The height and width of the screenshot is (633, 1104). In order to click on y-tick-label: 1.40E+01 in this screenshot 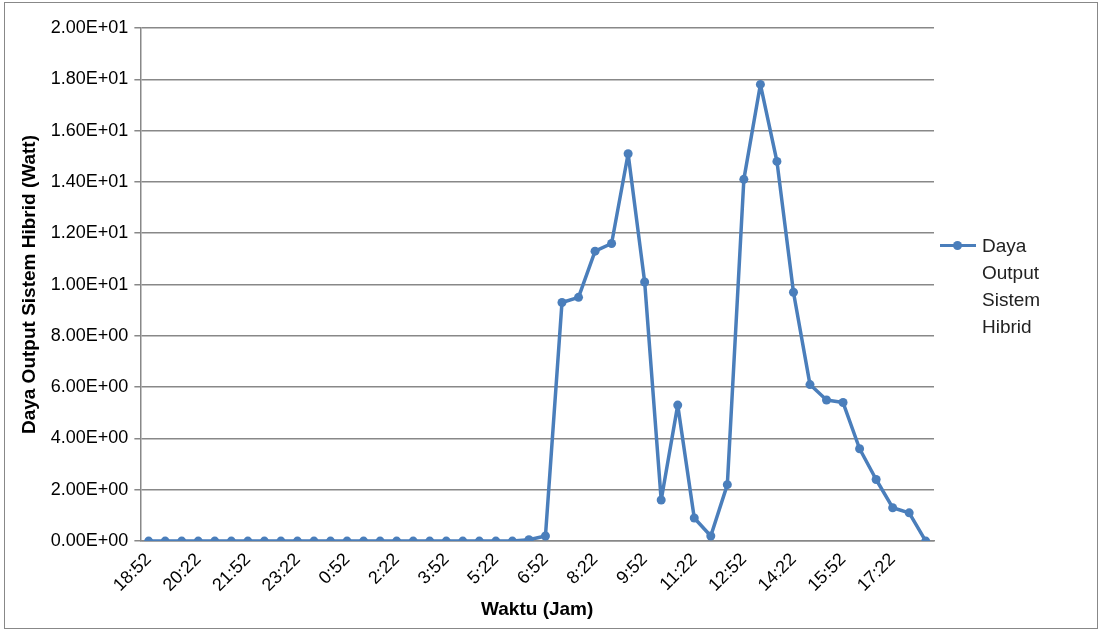, I will do `click(89, 180)`.